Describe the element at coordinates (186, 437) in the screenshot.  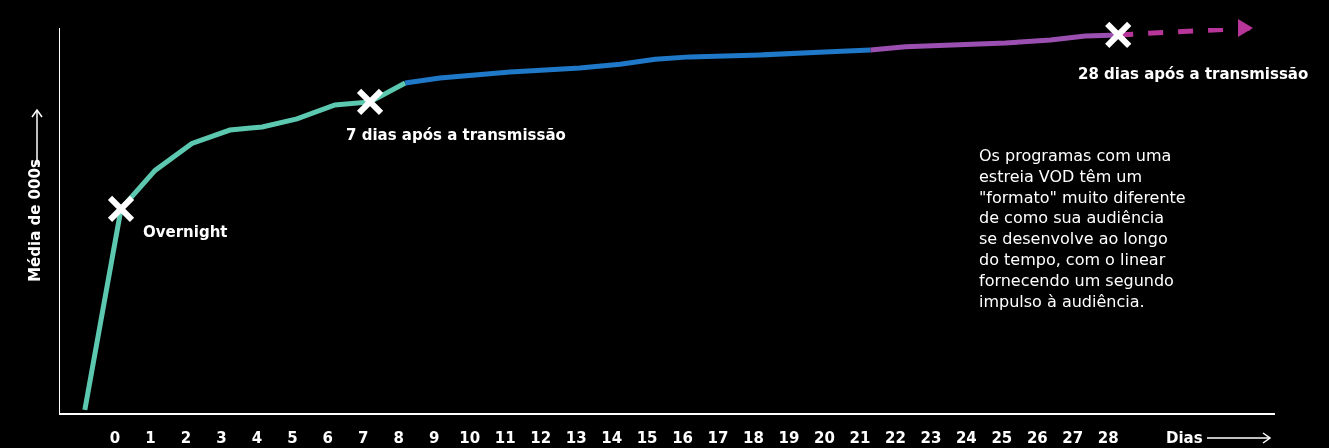
I see `x-tick-label: 2` at that location.